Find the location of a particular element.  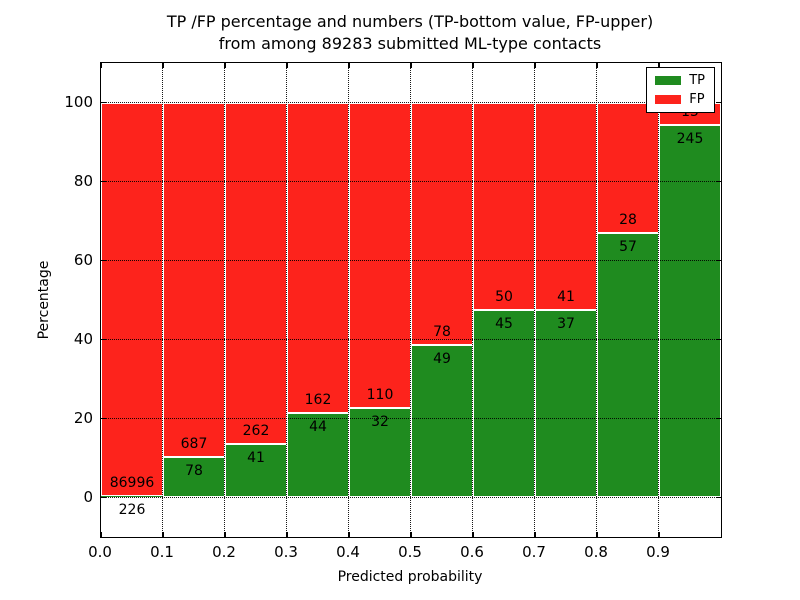

y-tick-label: 80 is located at coordinates (83, 180).